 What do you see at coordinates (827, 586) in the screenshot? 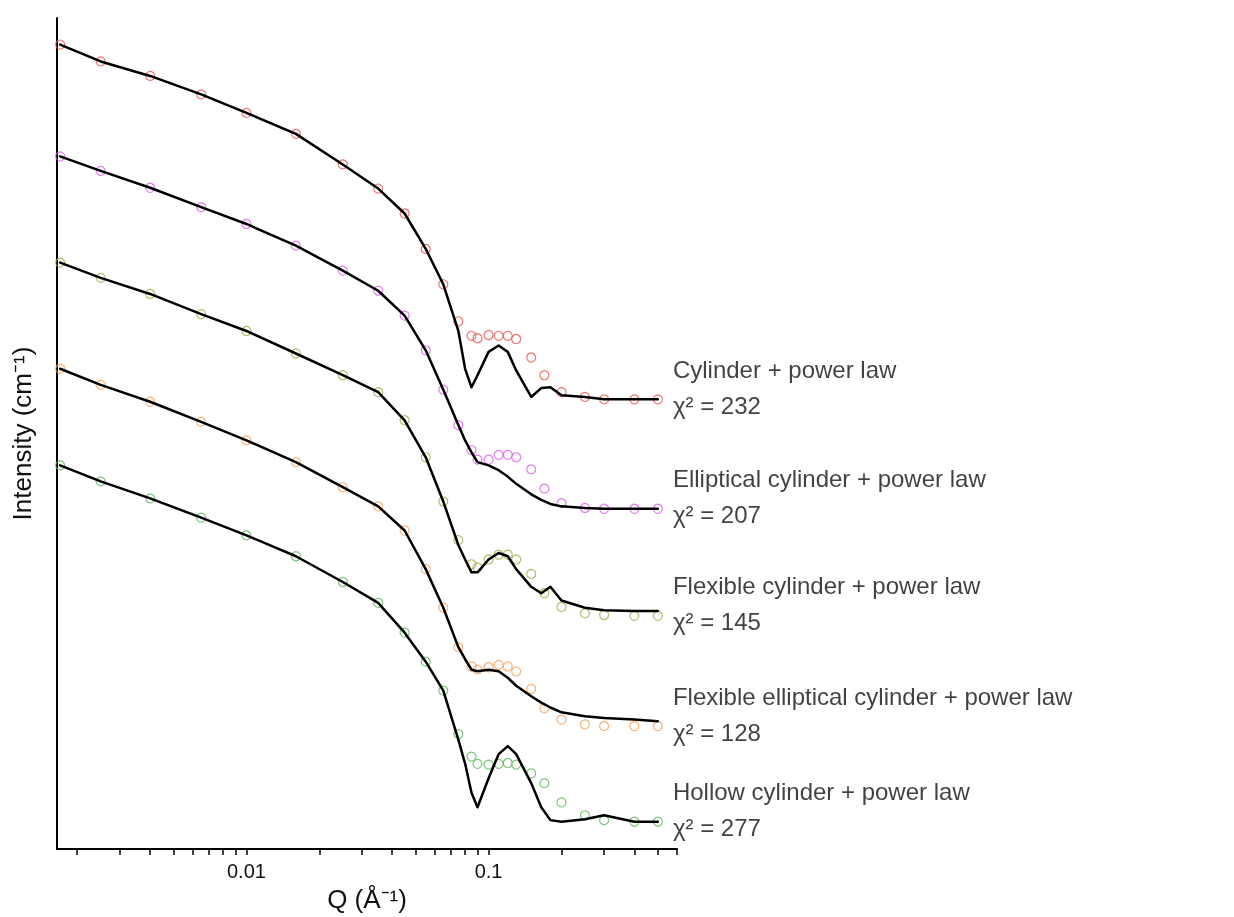
I see `series-label: Flexible cylinder + power law` at bounding box center [827, 586].